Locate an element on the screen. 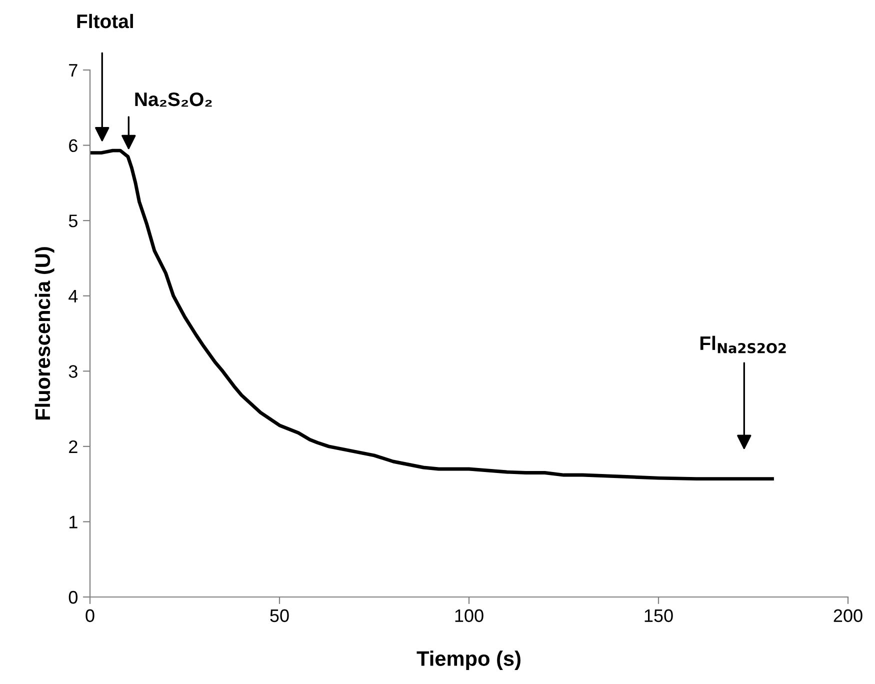  annotation: Na₂S₂O₂ is located at coordinates (173, 99).